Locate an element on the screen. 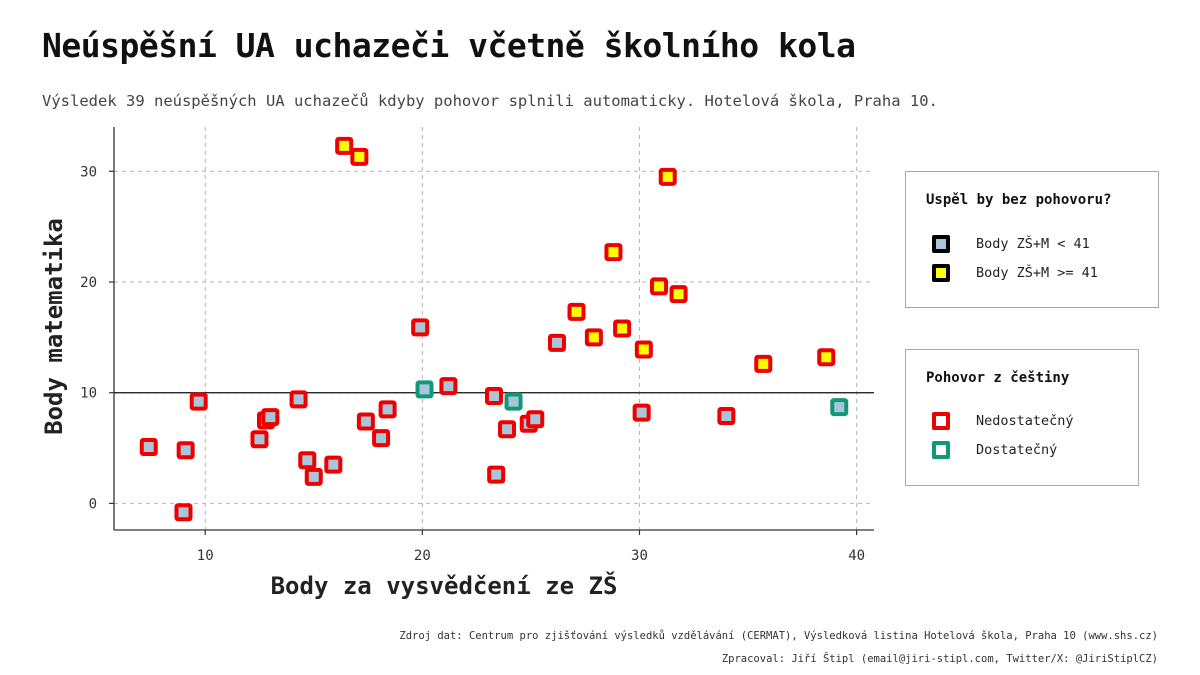 The height and width of the screenshot is (675, 1200). y-tick-label: 30 is located at coordinates (88, 172).